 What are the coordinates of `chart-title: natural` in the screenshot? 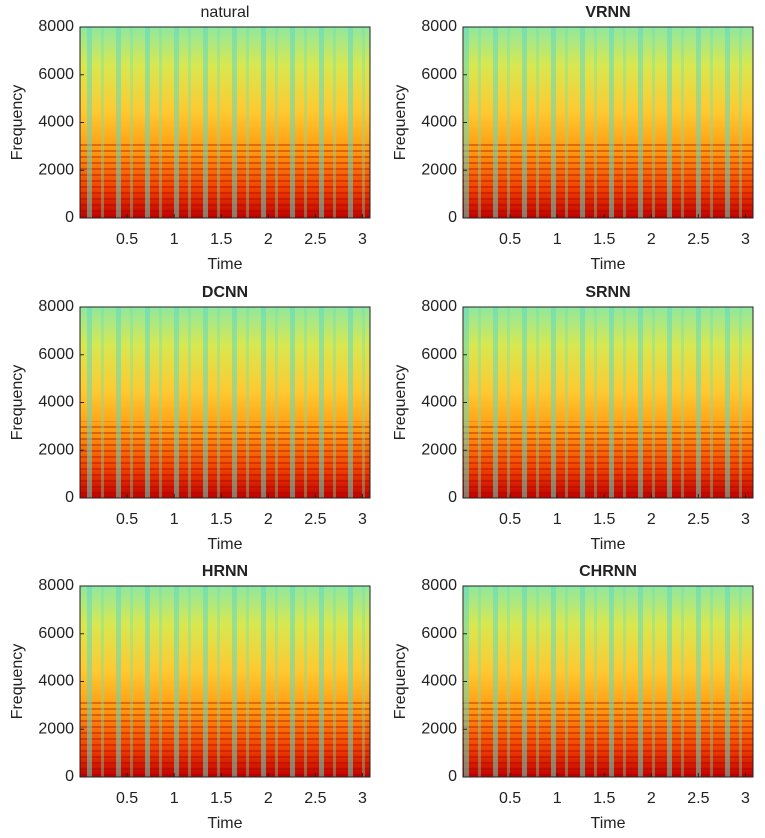 It's located at (225, 12).